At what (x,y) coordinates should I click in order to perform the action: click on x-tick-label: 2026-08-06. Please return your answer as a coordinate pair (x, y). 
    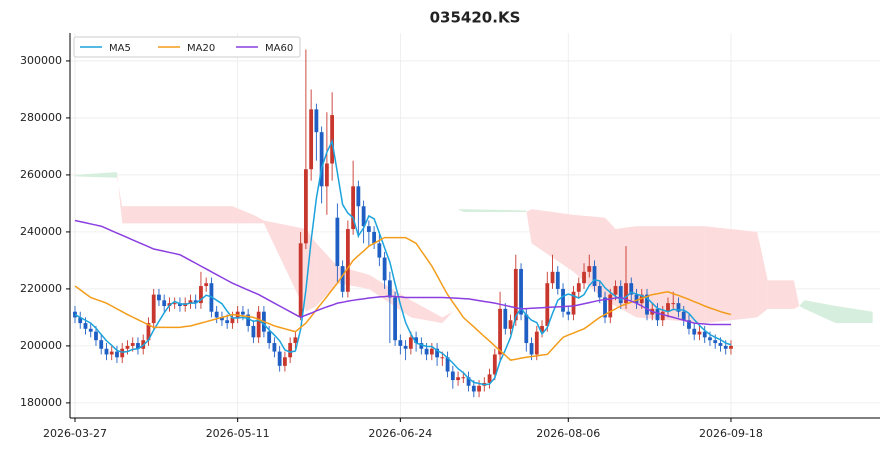
    Looking at the image, I should click on (568, 433).